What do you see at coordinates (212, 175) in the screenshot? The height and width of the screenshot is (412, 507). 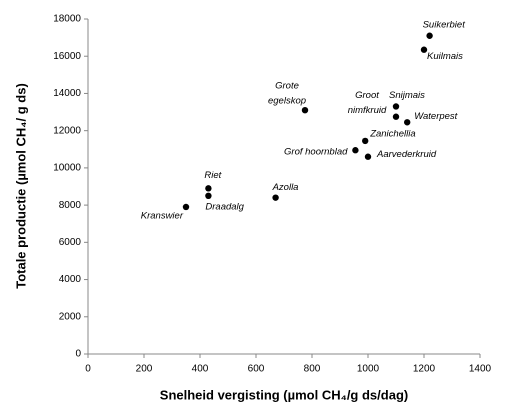 I see `point-label: Riet` at bounding box center [212, 175].